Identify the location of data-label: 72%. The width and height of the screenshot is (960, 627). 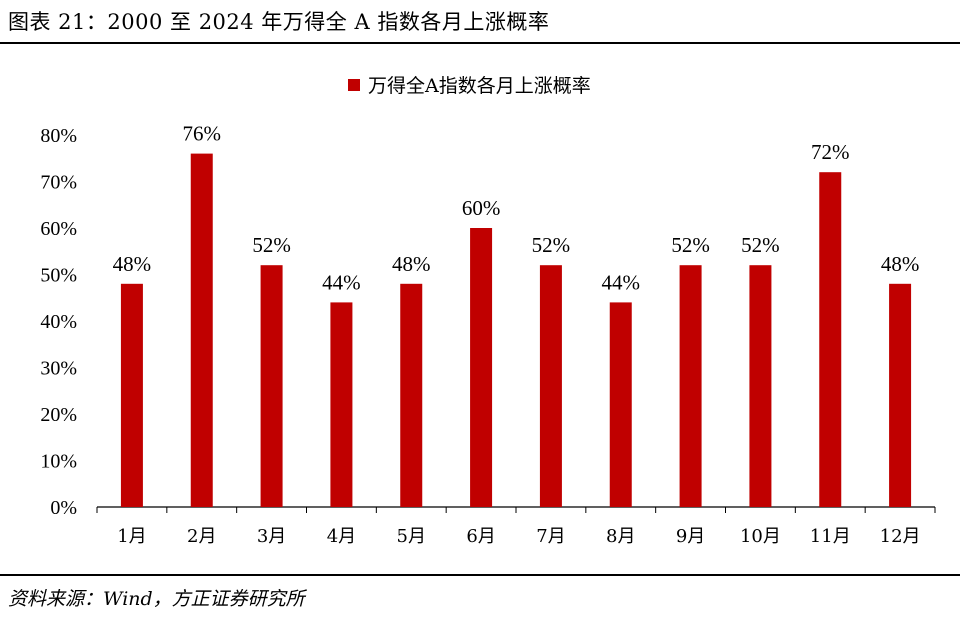
(830, 152).